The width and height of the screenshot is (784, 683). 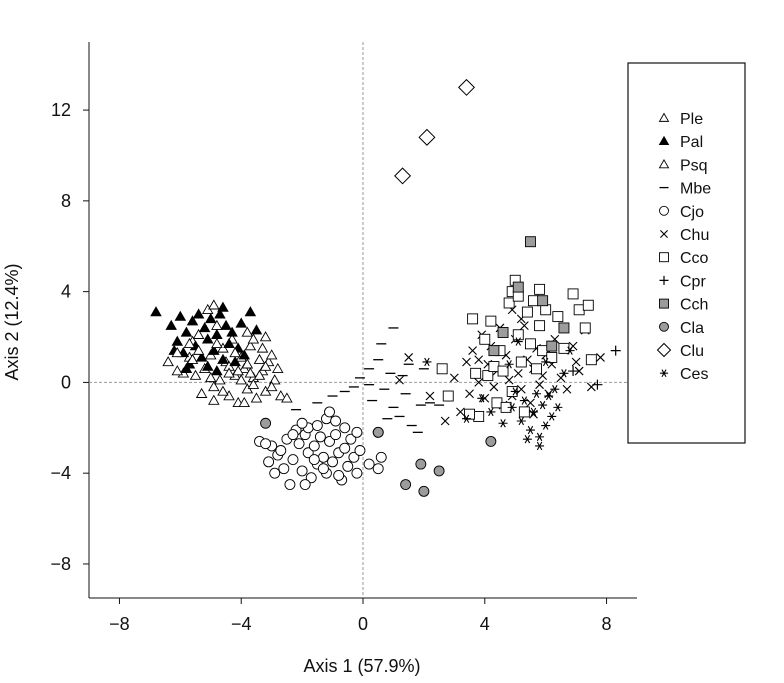 I want to click on legend-marker-cpr, so click(x=664, y=280).